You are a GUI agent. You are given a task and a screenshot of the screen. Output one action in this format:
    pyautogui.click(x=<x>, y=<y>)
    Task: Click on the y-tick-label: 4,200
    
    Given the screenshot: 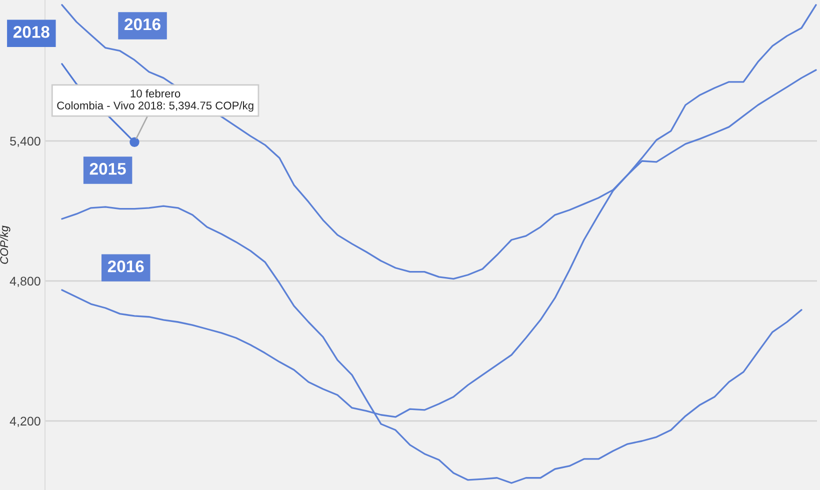 What is the action you would take?
    pyautogui.click(x=25, y=422)
    